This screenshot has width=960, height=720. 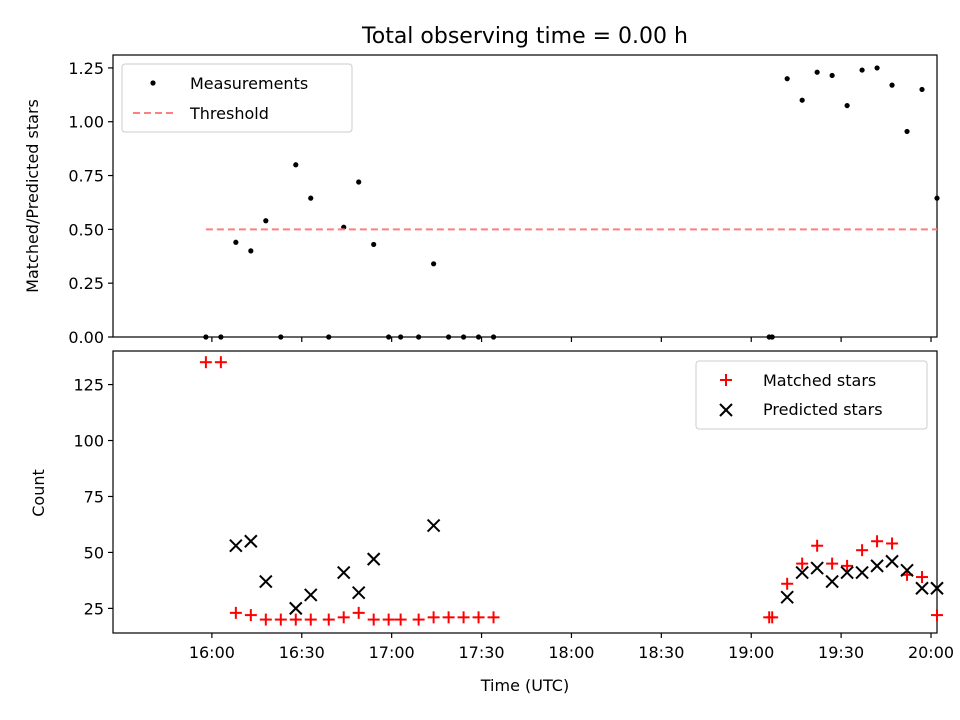 I want to click on x-tick-label: 20:00, so click(x=931, y=652).